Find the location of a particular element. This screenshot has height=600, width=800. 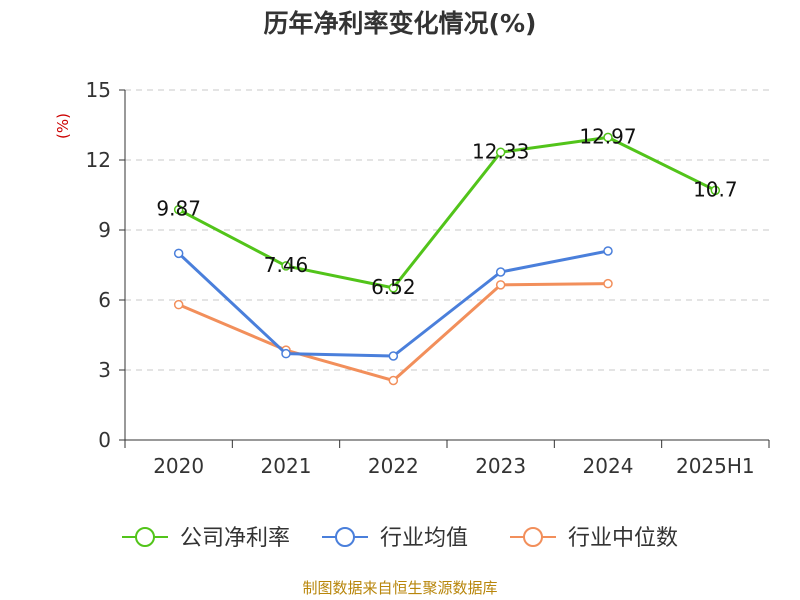

legend: 公司净利率 行业均值 行业中位数 is located at coordinates (400, 538).